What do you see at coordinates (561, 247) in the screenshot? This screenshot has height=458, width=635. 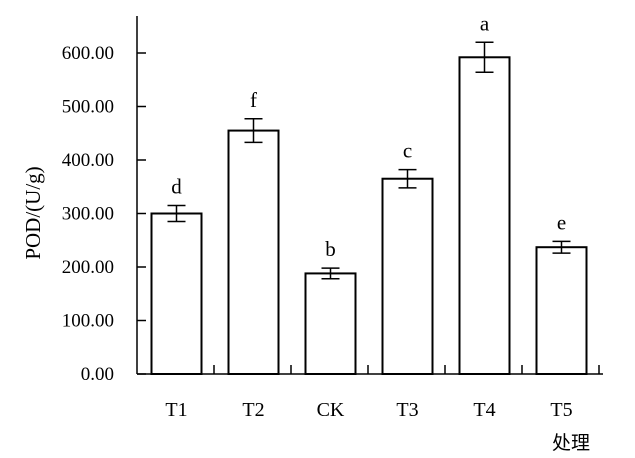 I see `error-bar-t5` at bounding box center [561, 247].